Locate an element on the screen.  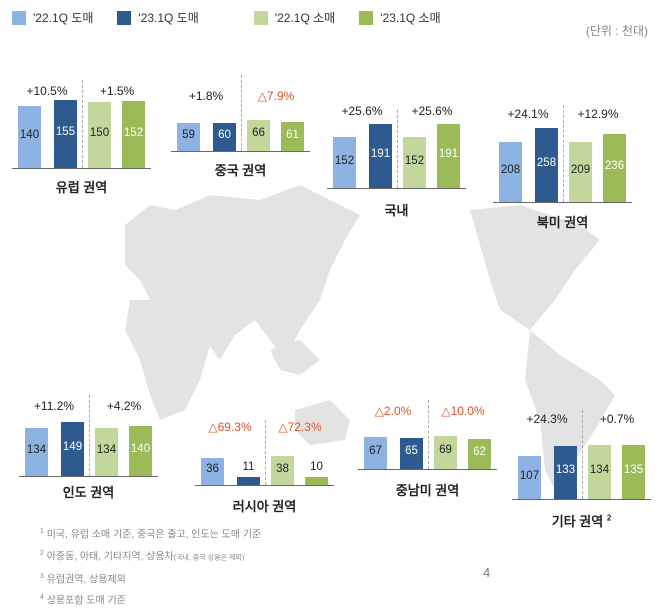
bar-value-label: 209 is located at coordinates (580, 170).